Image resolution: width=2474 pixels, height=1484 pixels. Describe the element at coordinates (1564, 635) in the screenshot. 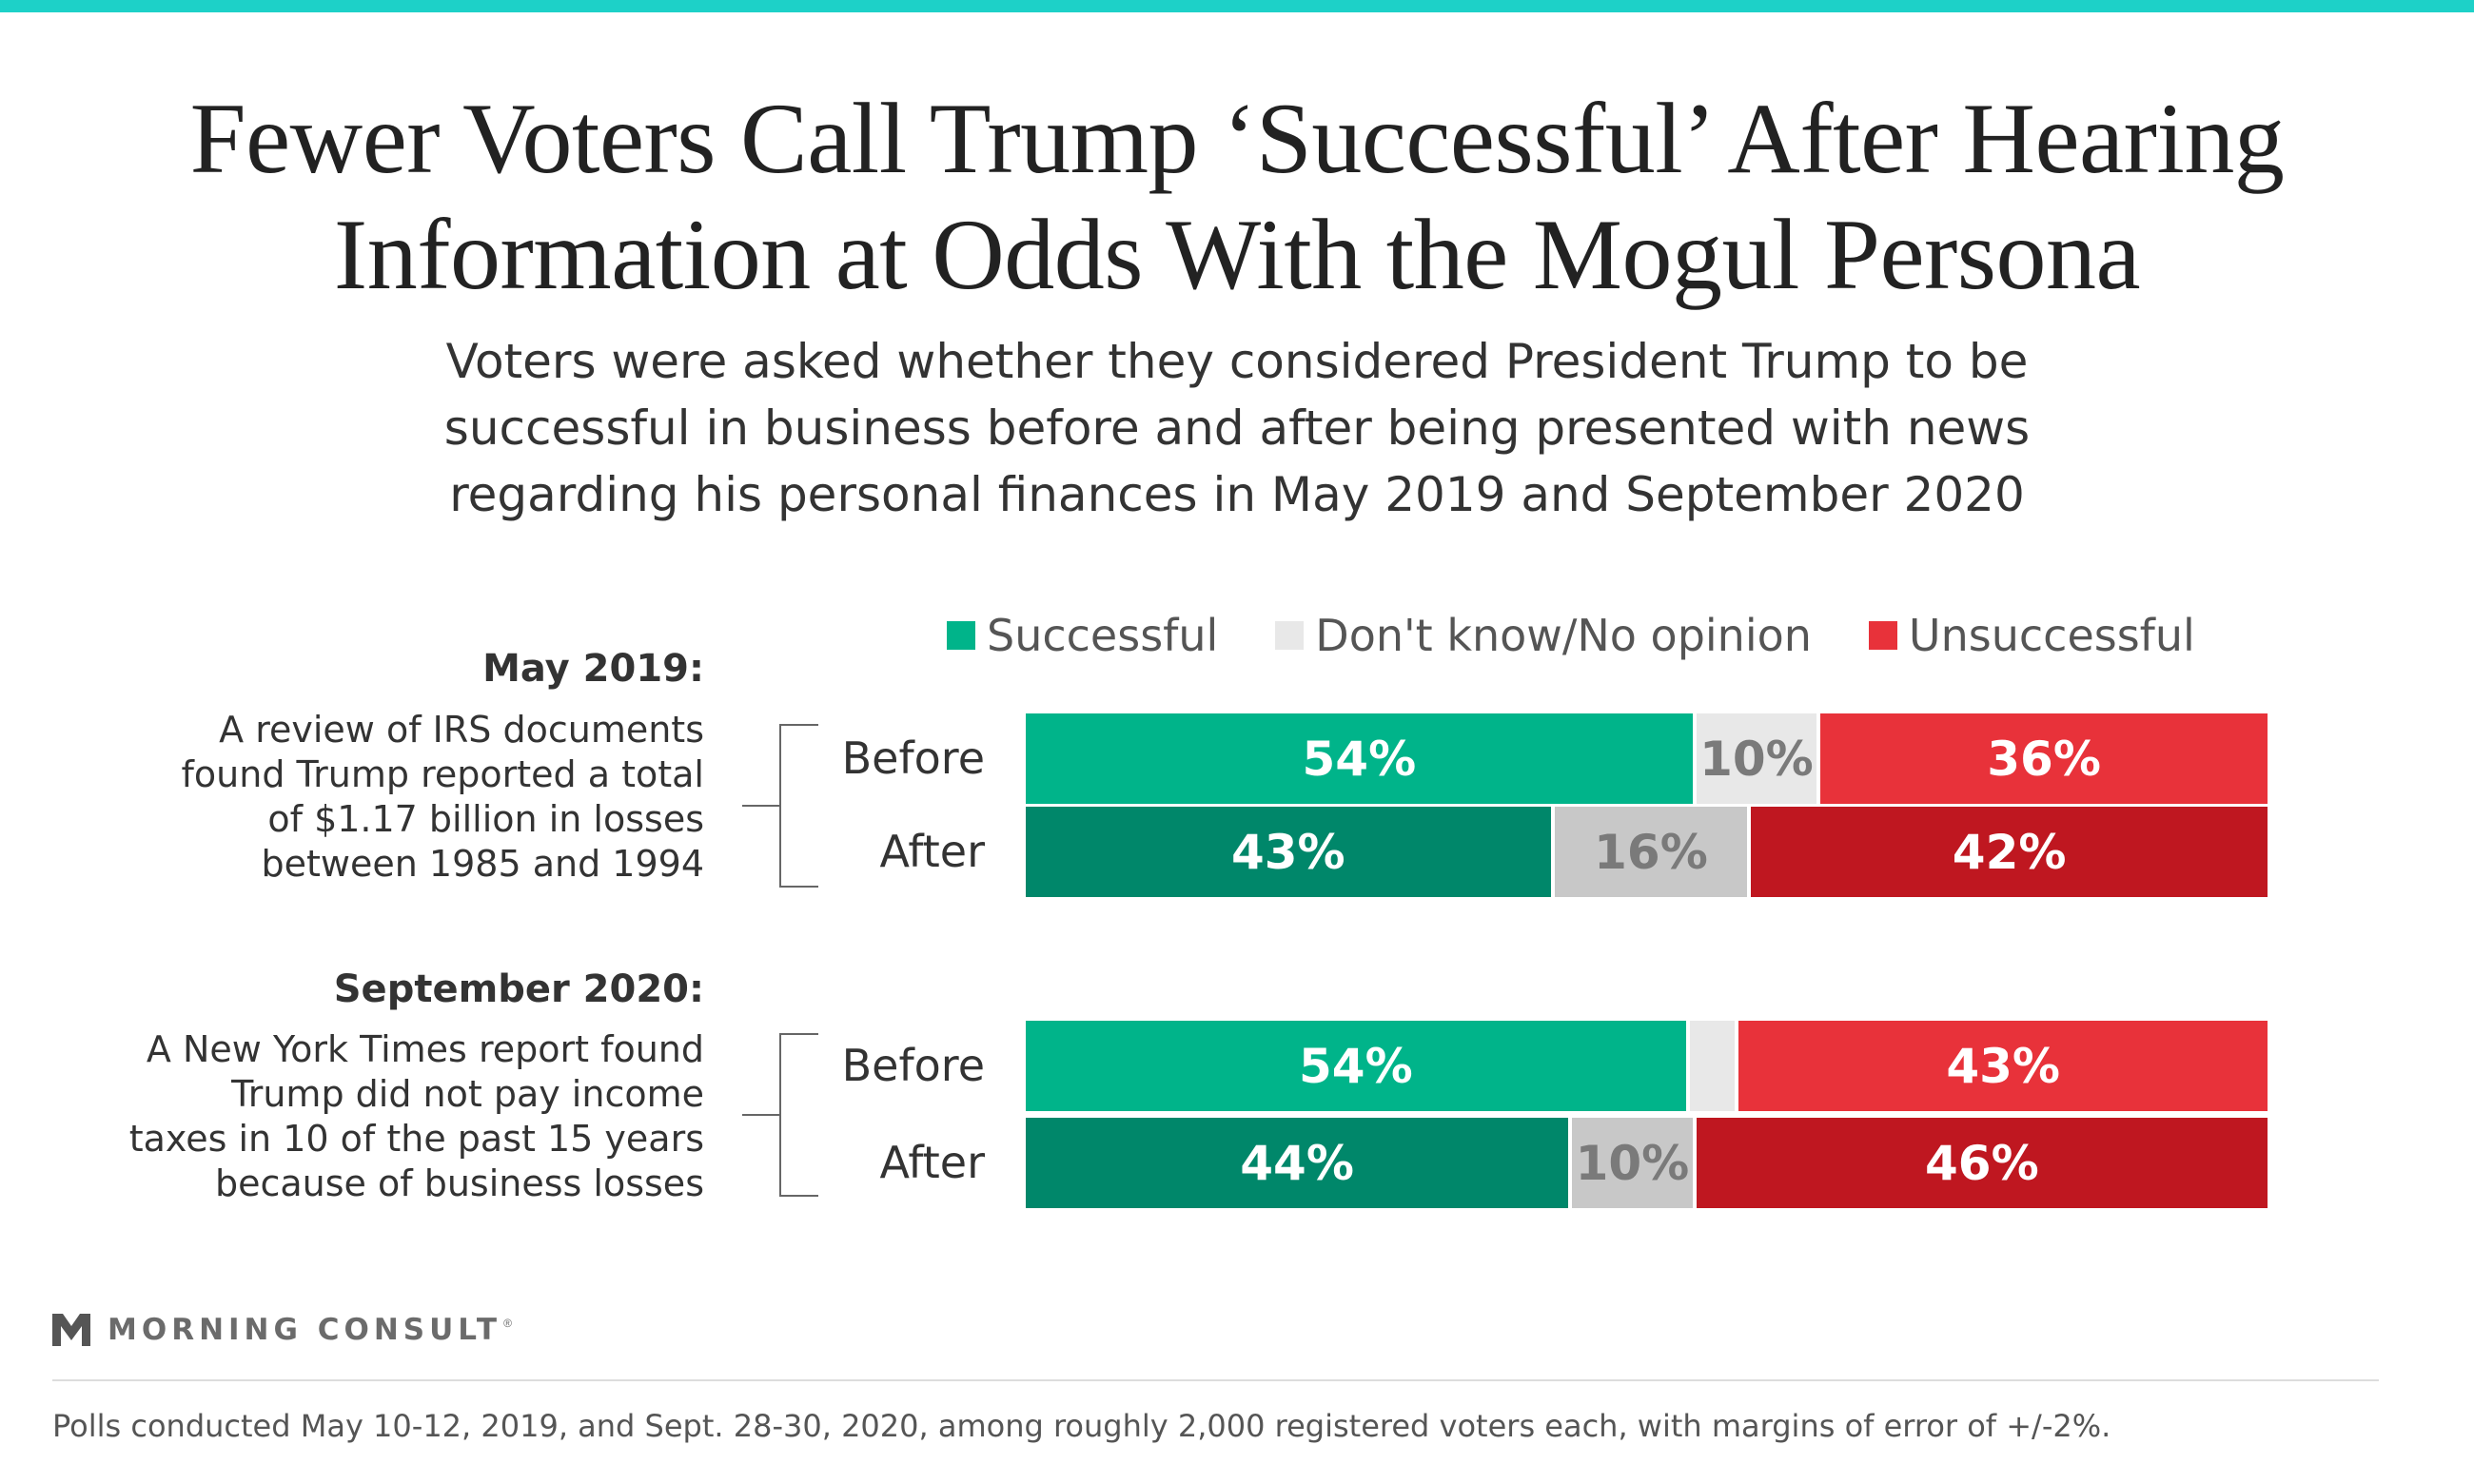

I see `legend-label-dontknow: Don't know/No opinion` at that location.